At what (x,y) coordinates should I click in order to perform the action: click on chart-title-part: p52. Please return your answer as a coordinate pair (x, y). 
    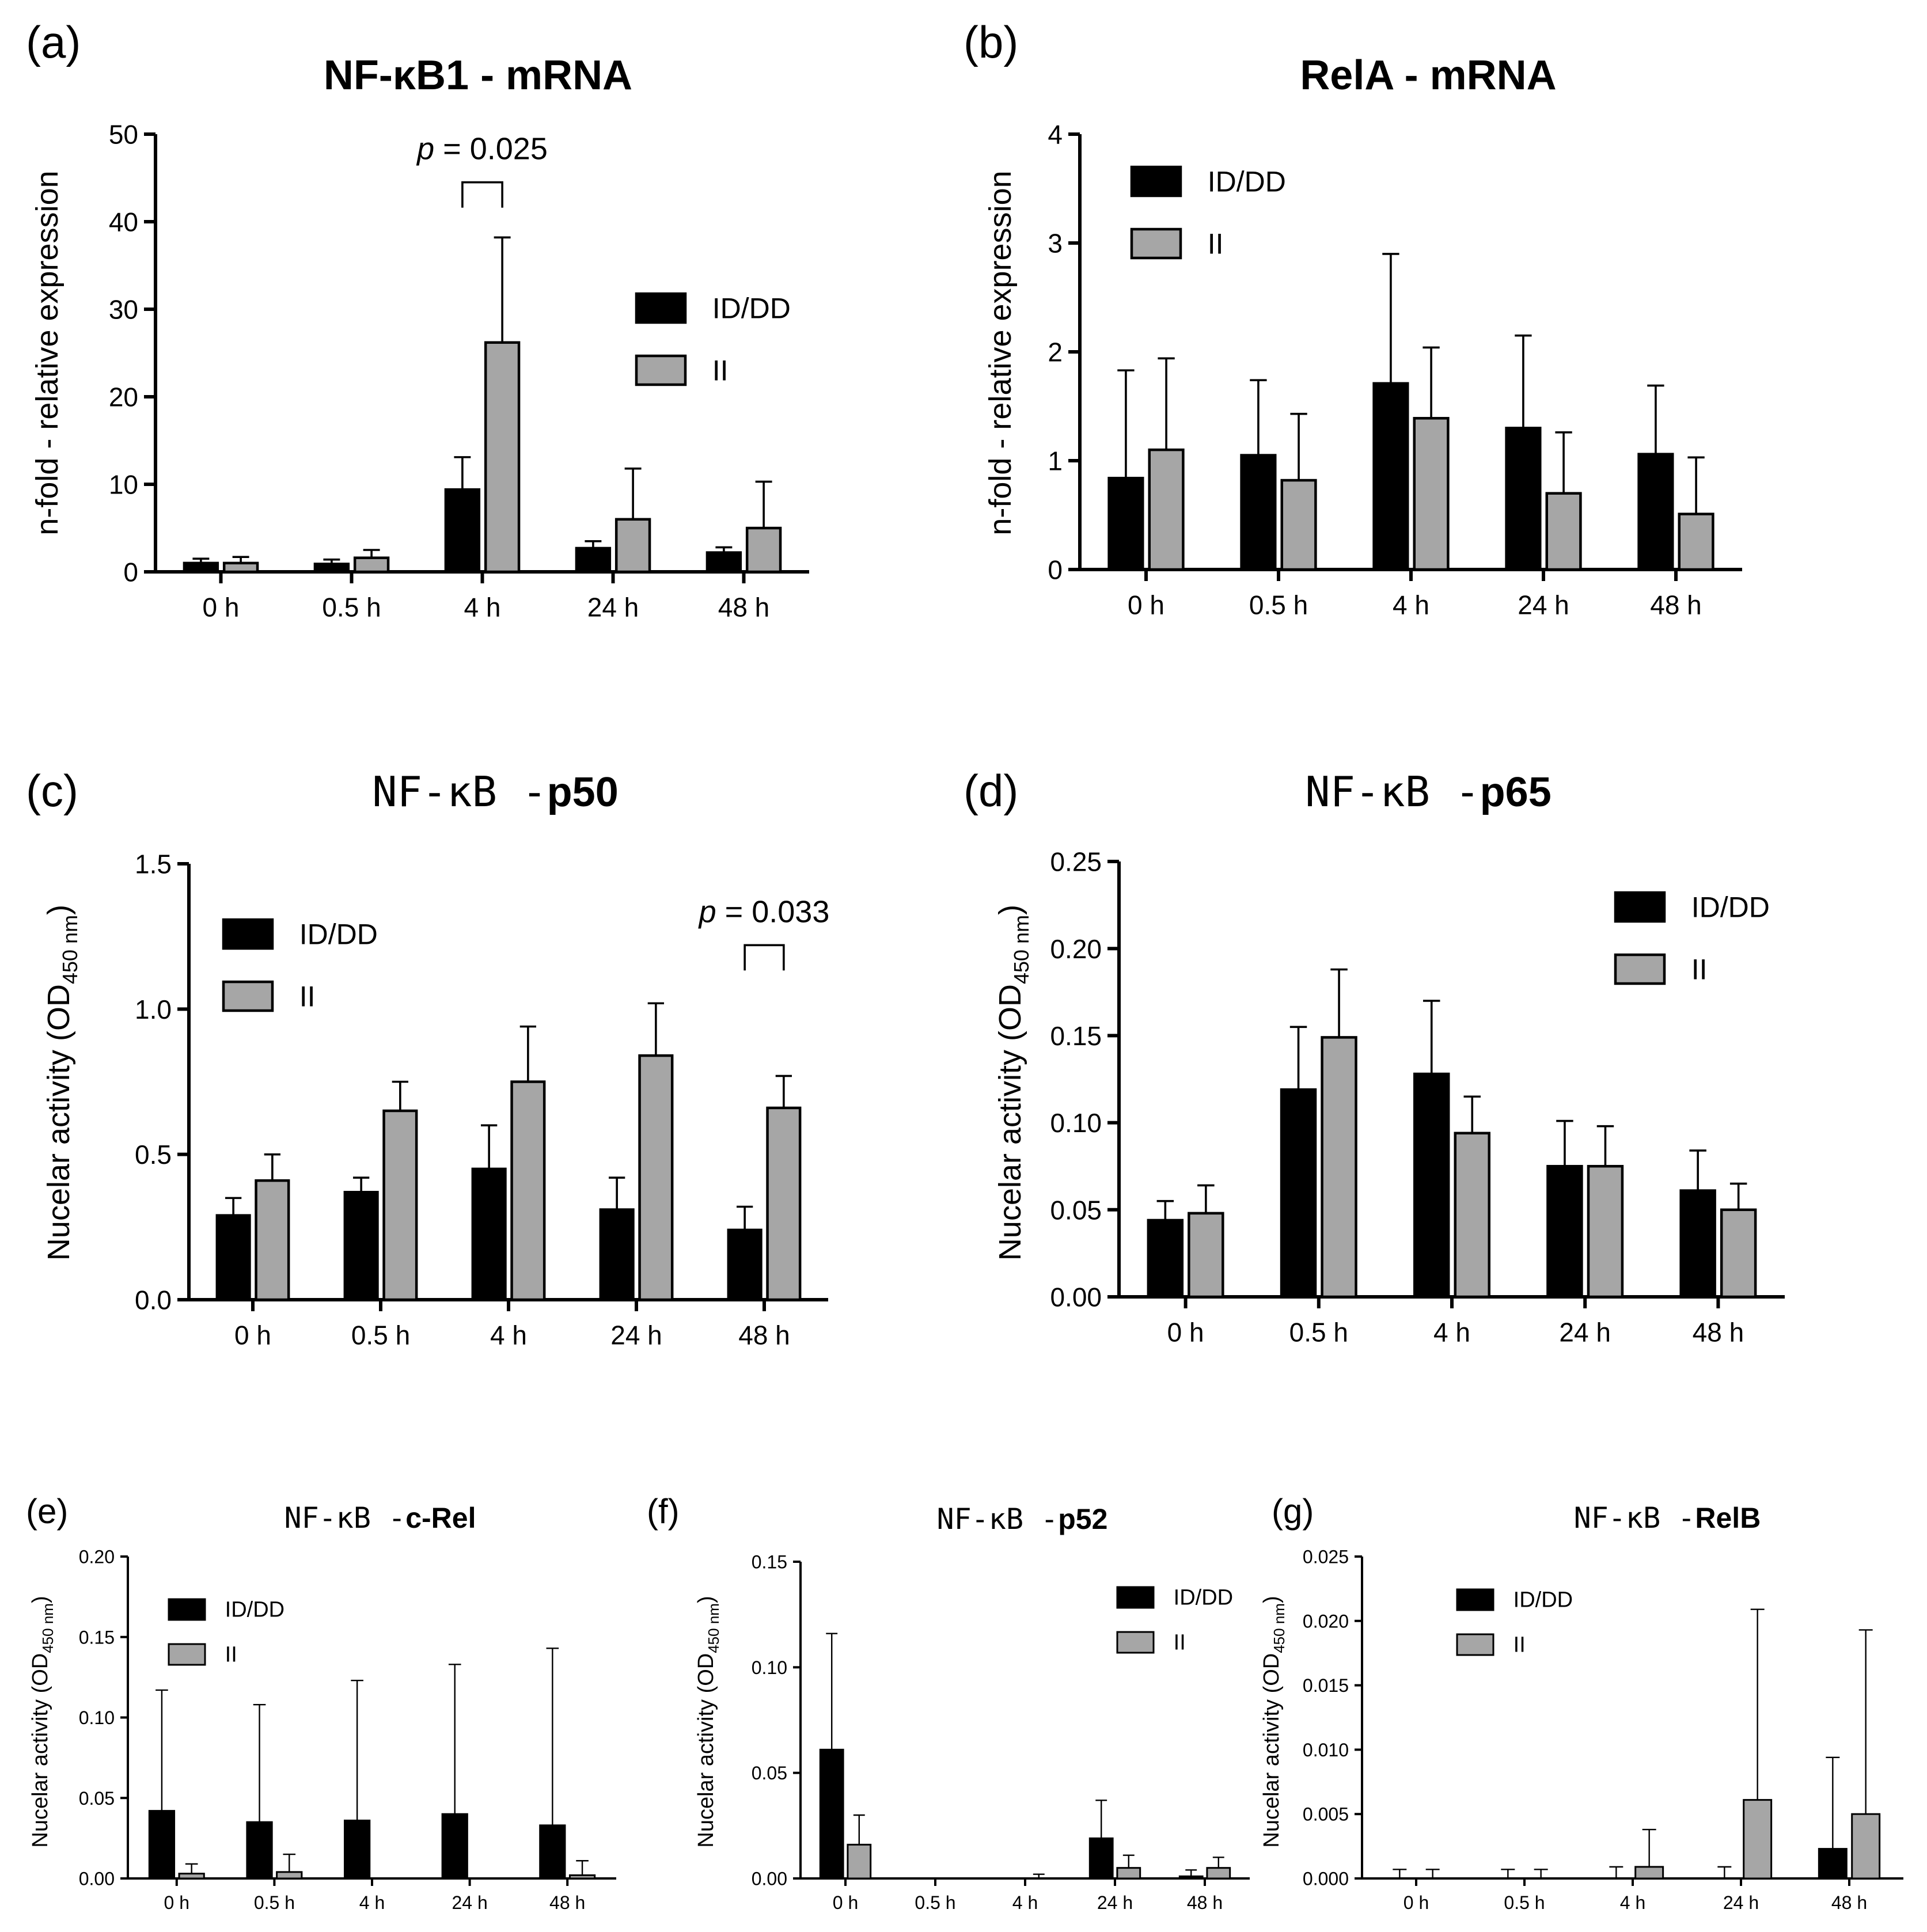
    Looking at the image, I should click on (1082, 1519).